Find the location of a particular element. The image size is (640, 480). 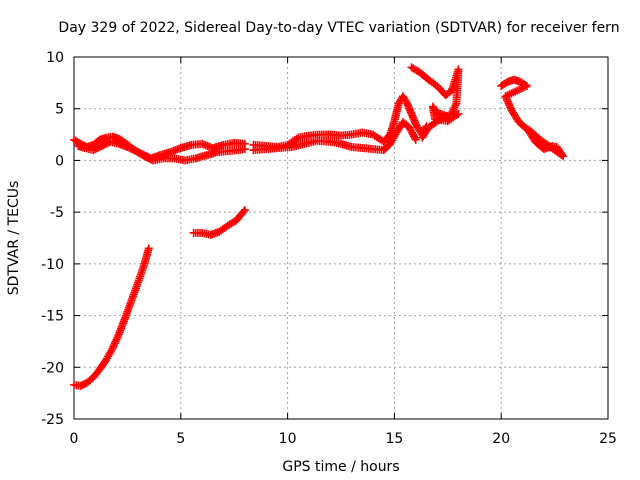

x-tick-label: 10 is located at coordinates (288, 439).